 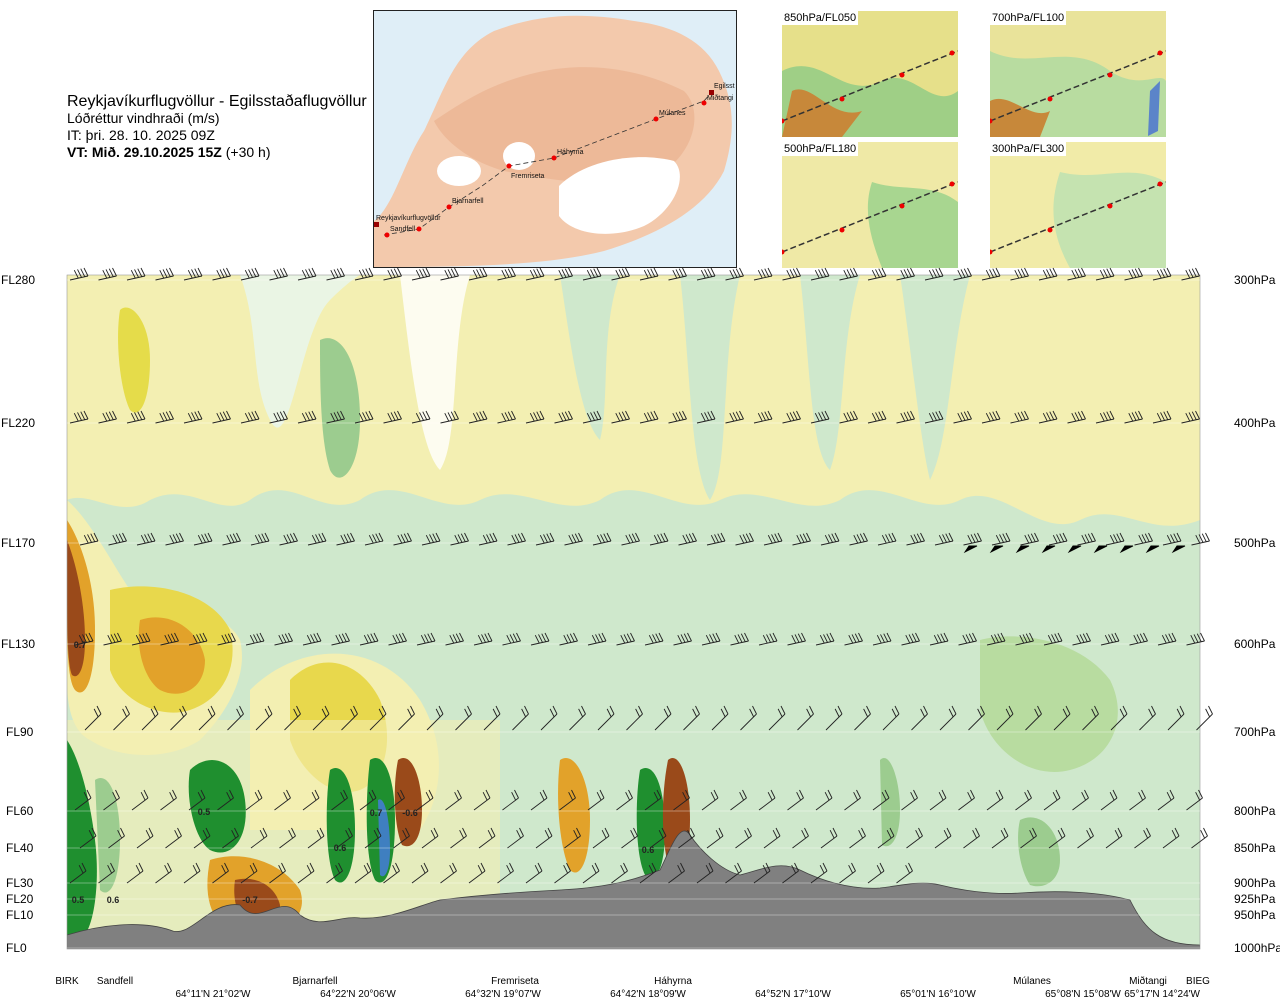 I want to click on x-name-label: BIRK, so click(x=67, y=981).